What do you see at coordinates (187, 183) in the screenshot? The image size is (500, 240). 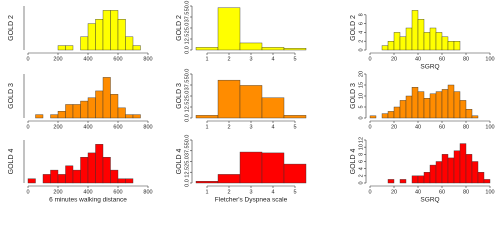 I see `y-tick-label: 0.0` at bounding box center [187, 183].